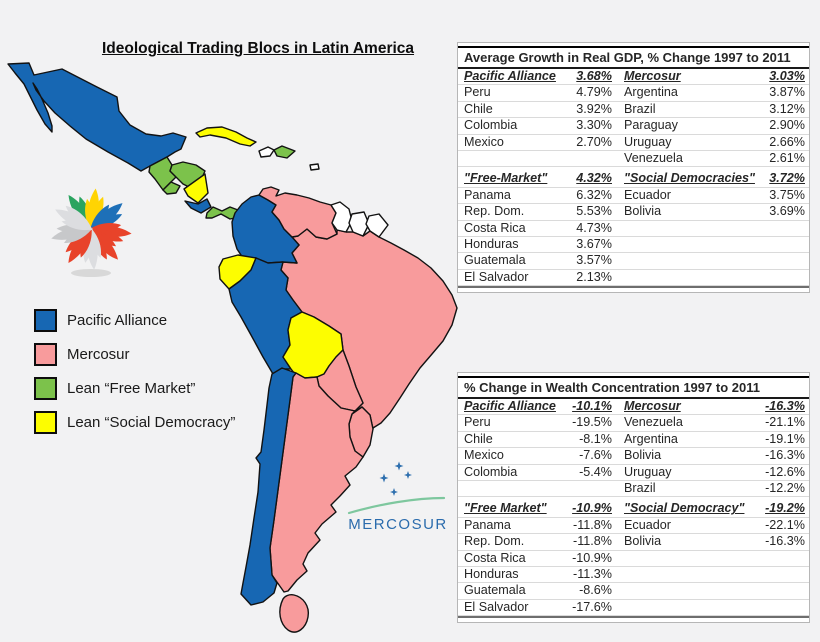  Describe the element at coordinates (594, 141) in the screenshot. I see `cell-value: 2.70%` at that location.